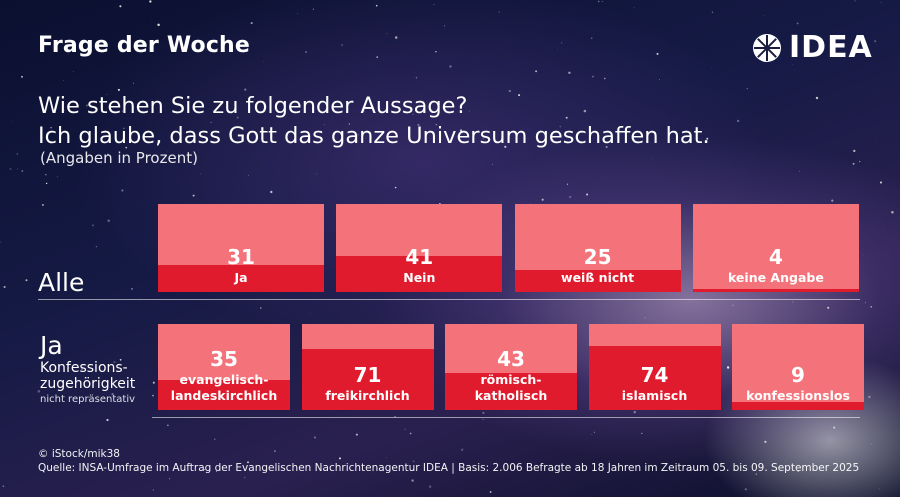  I want to click on ja-sub-line-2: zugehörigkeit, so click(88, 384).